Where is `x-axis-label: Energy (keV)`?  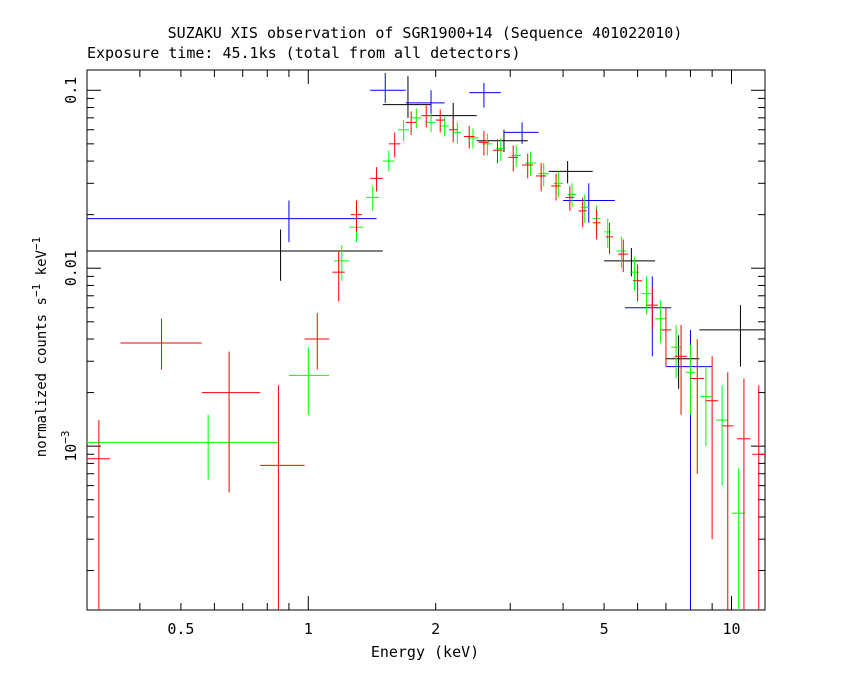
x-axis-label: Energy (keV) is located at coordinates (425, 652).